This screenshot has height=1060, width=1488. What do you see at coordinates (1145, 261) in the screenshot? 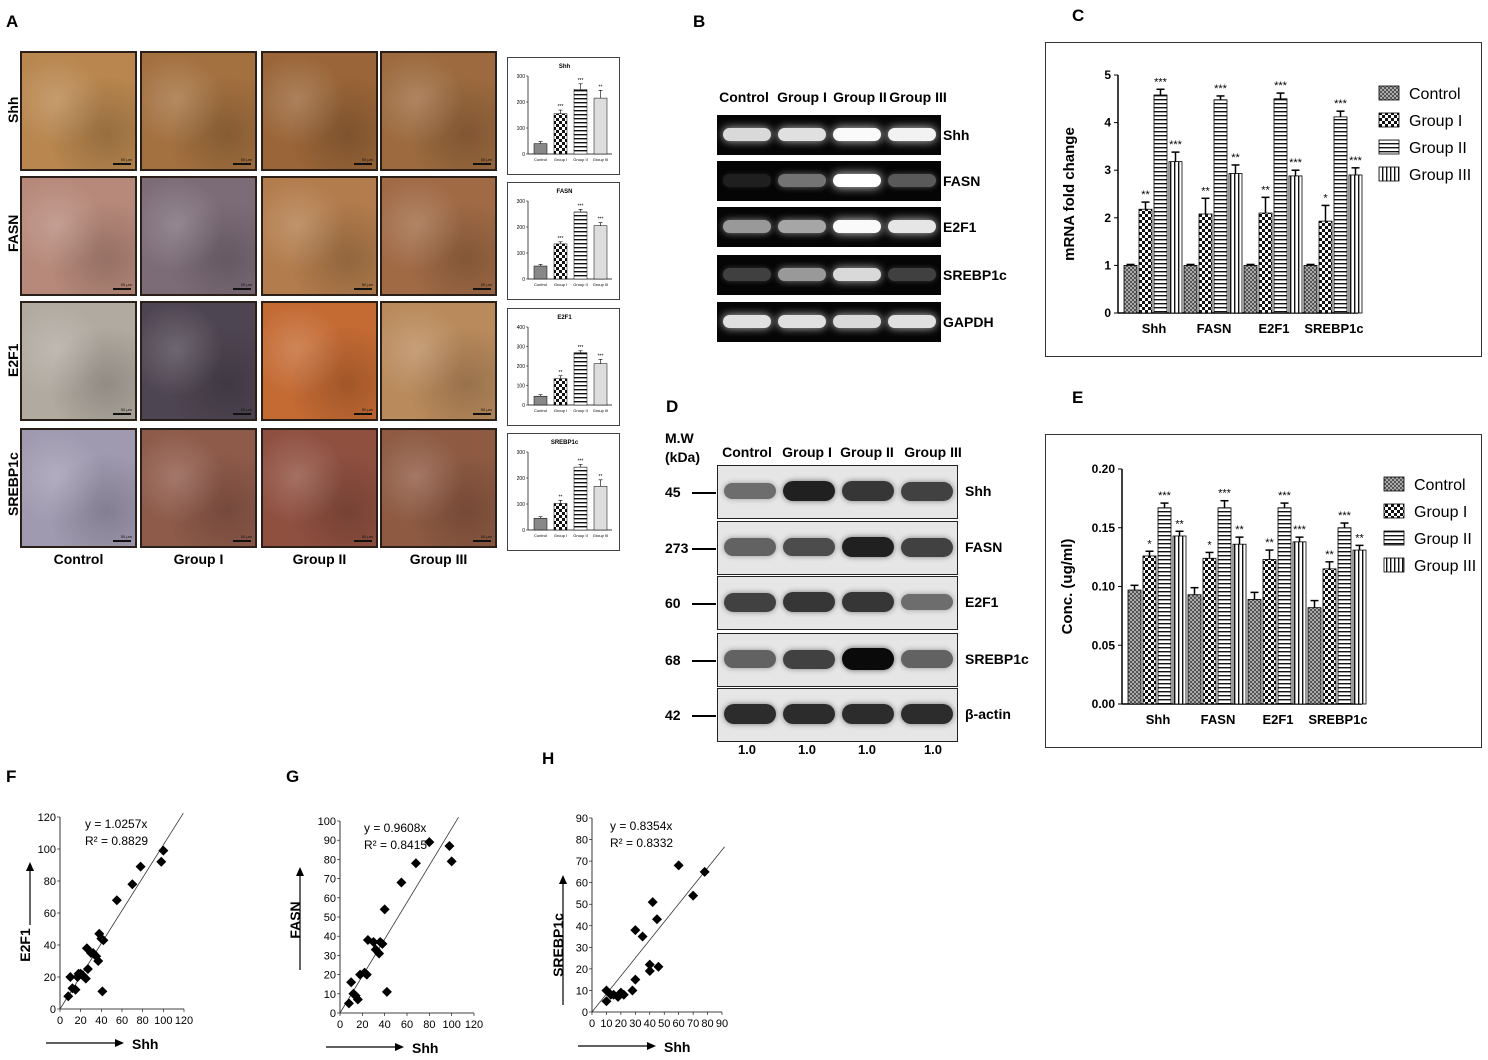
I see `bar-shh-group-i` at bounding box center [1145, 261].